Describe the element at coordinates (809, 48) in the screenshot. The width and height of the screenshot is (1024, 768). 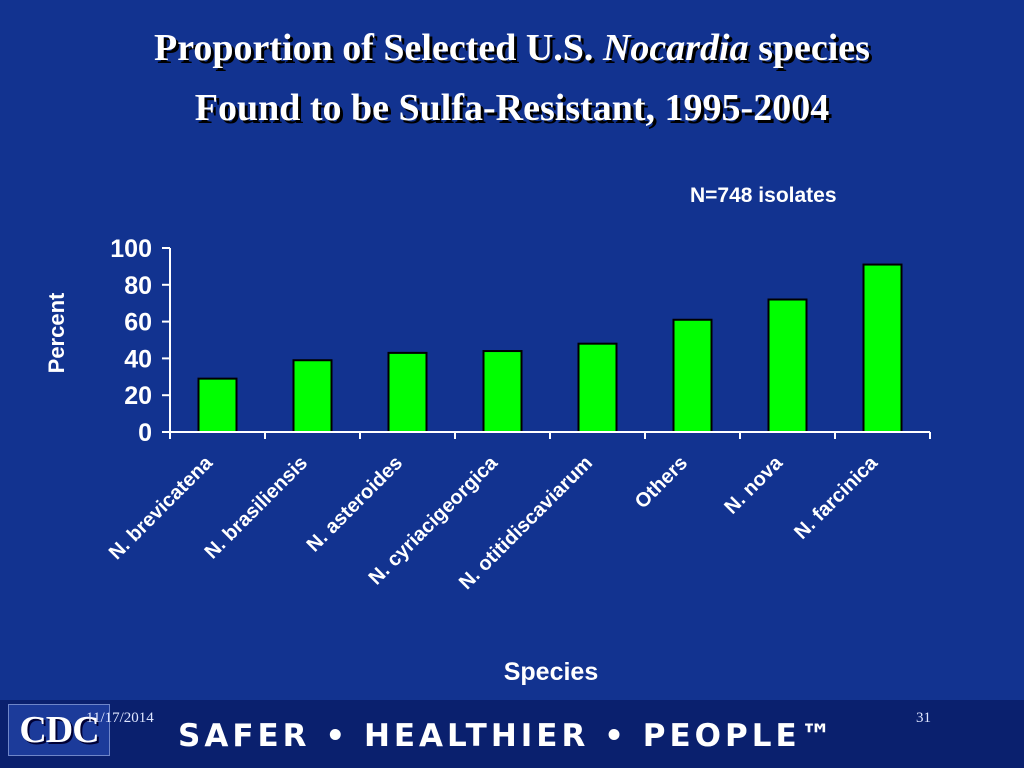
I see `title-line-1-end: species` at that location.